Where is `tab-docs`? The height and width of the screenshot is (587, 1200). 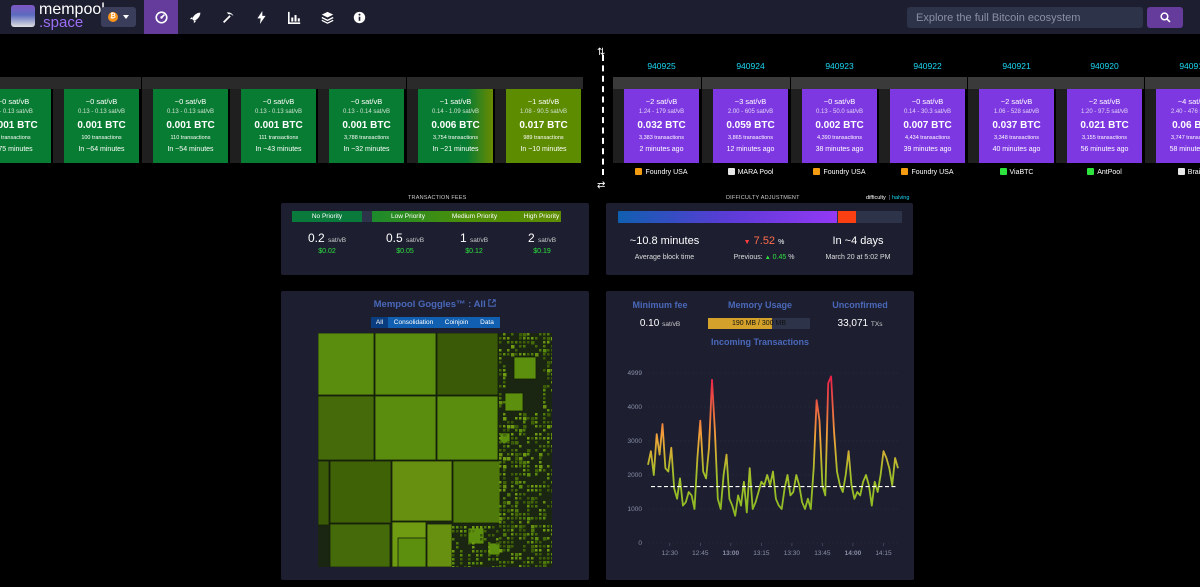 tab-docs is located at coordinates (327, 17).